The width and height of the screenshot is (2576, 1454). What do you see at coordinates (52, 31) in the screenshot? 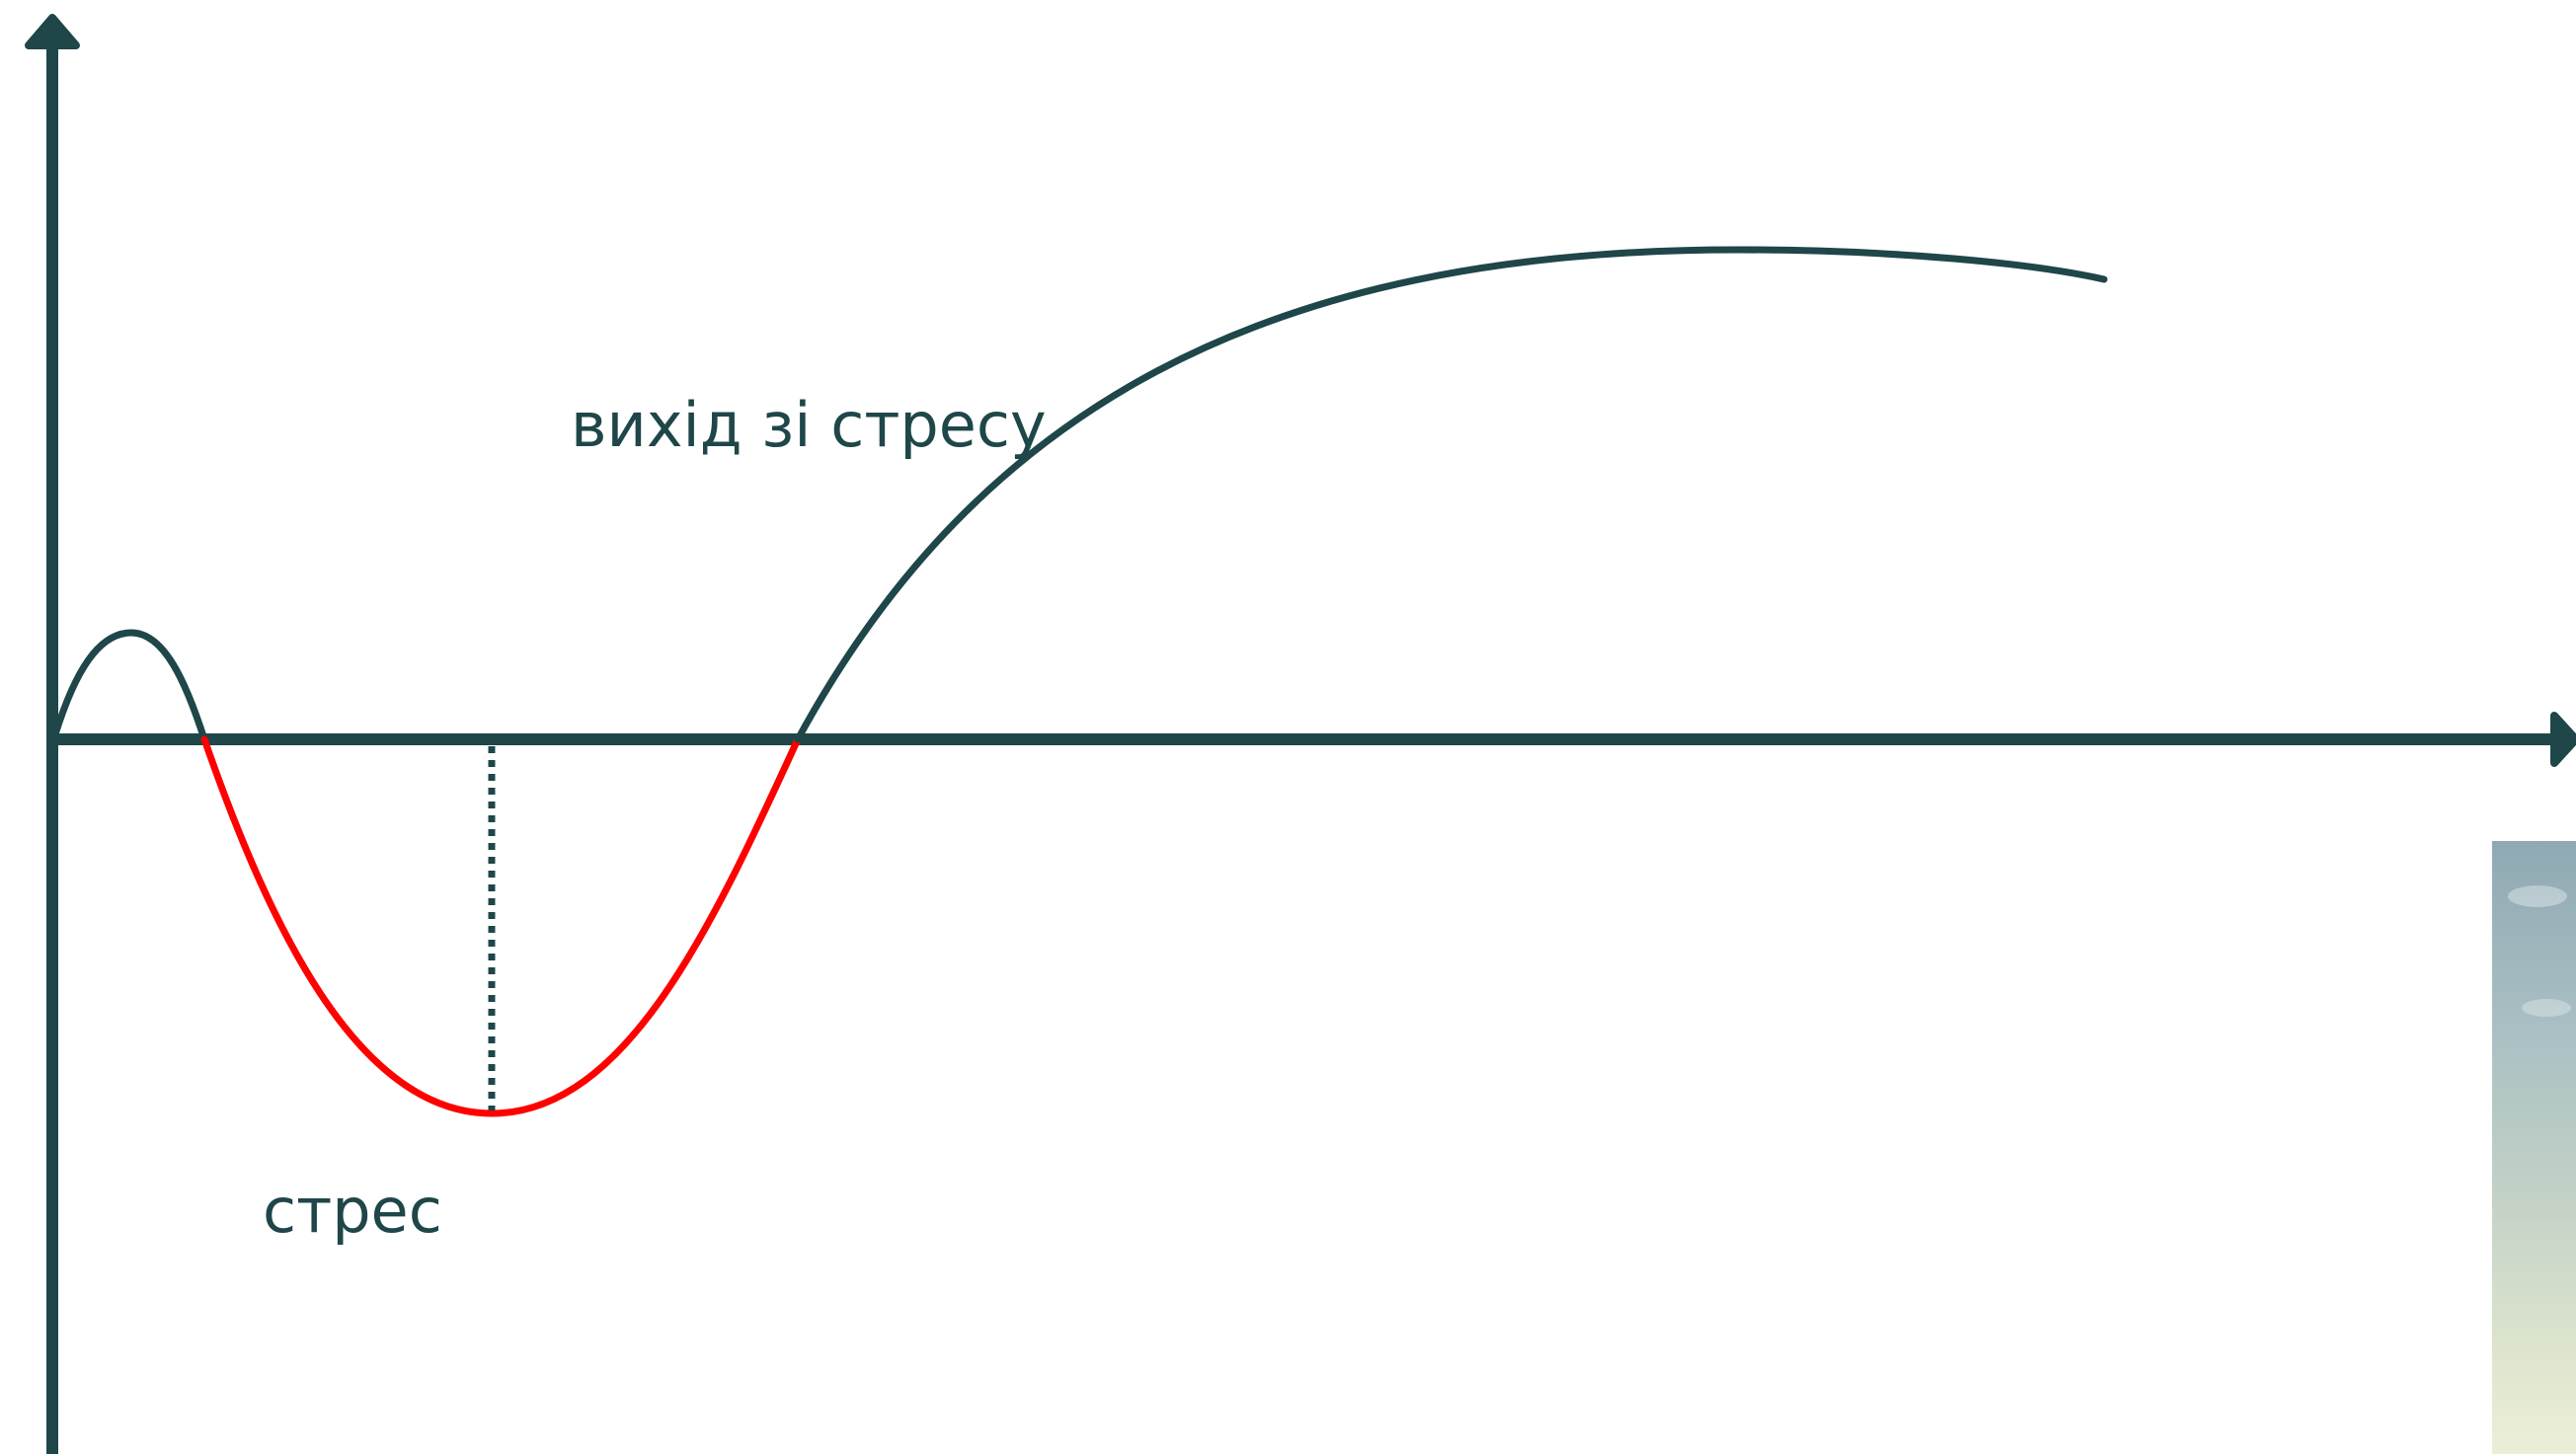
I see `y-axis-arrow-icon` at bounding box center [52, 31].